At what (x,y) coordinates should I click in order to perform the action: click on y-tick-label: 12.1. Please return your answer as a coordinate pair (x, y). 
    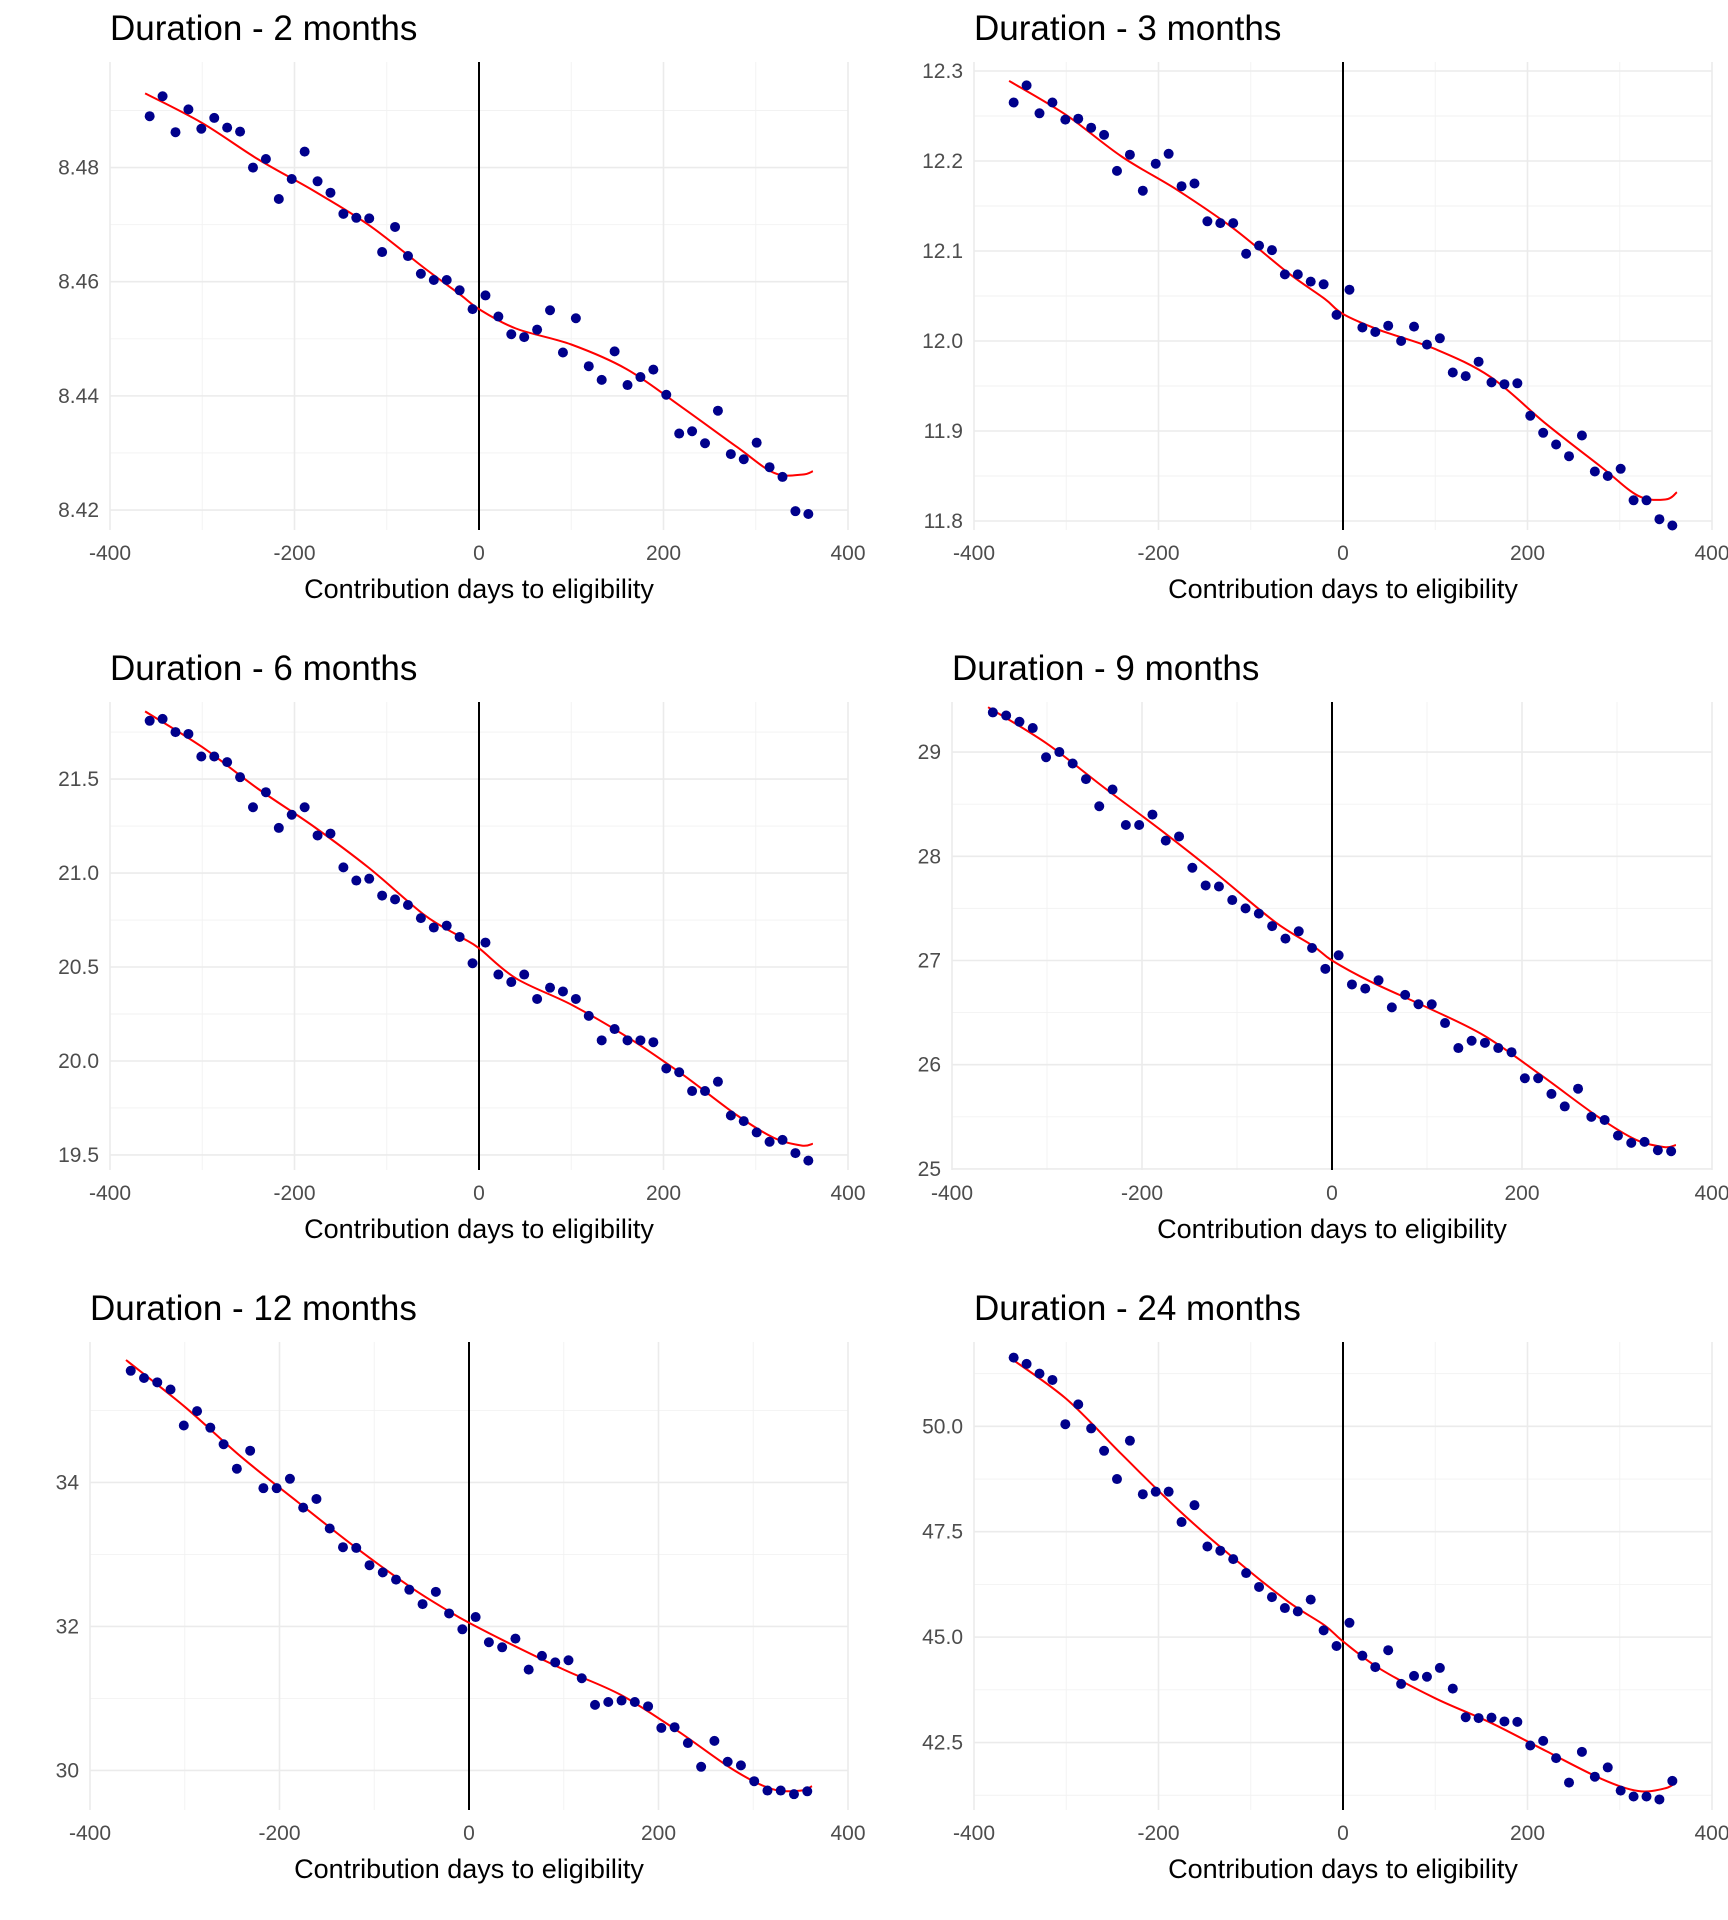
    Looking at the image, I should click on (942, 251).